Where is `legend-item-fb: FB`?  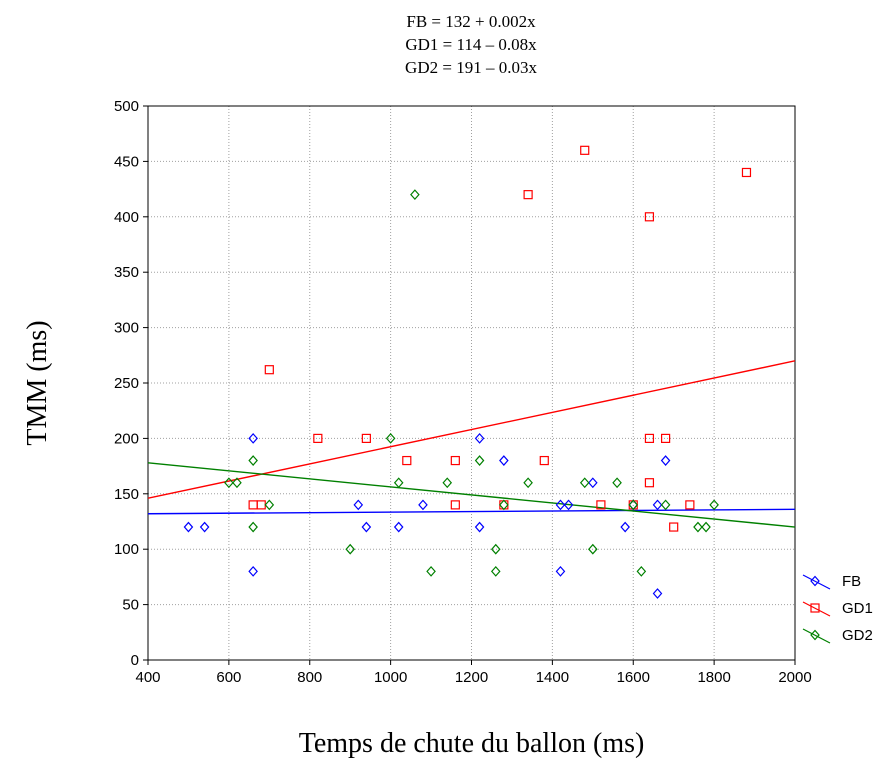 legend-item-fb: FB is located at coordinates (831, 581).